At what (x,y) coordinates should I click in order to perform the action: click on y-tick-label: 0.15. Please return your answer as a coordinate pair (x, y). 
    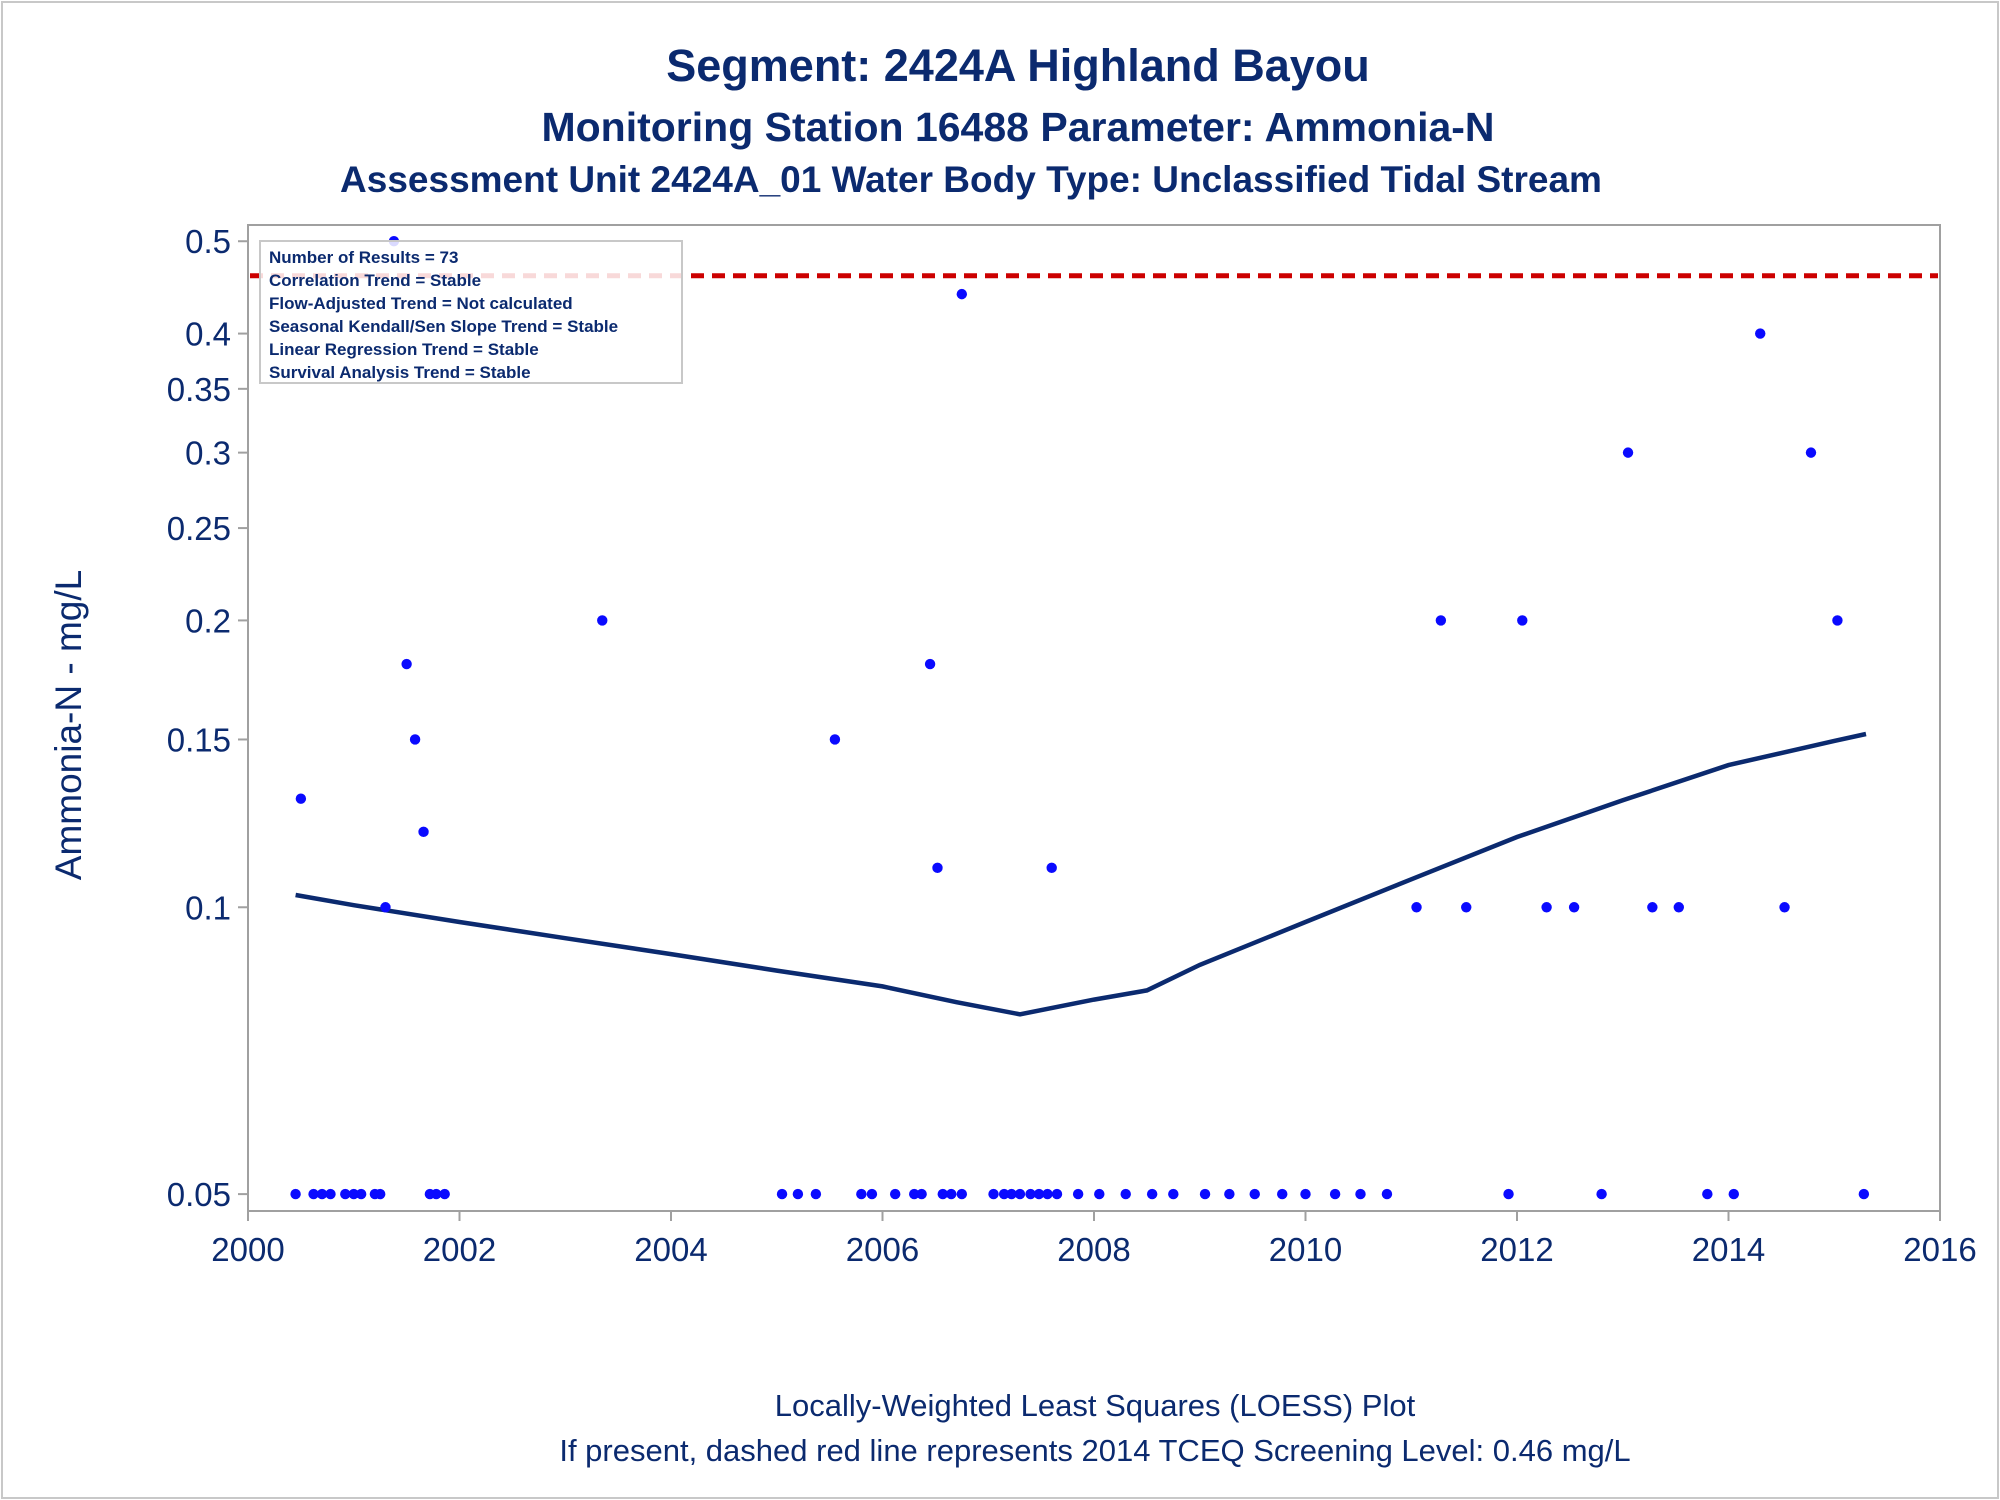
    Looking at the image, I should click on (199, 739).